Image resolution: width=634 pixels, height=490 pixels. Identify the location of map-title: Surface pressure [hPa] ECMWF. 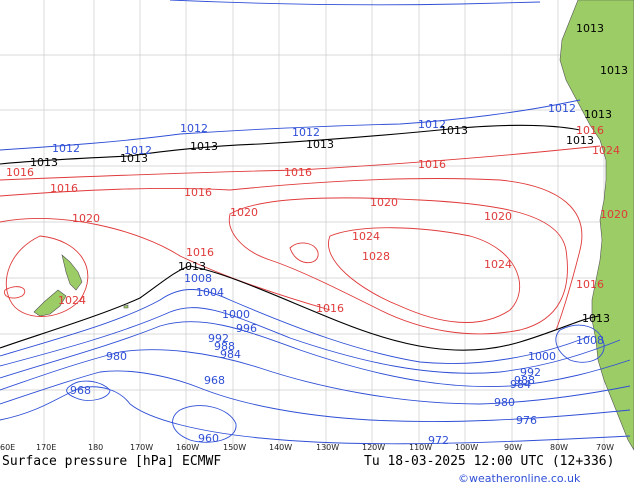
(112, 461).